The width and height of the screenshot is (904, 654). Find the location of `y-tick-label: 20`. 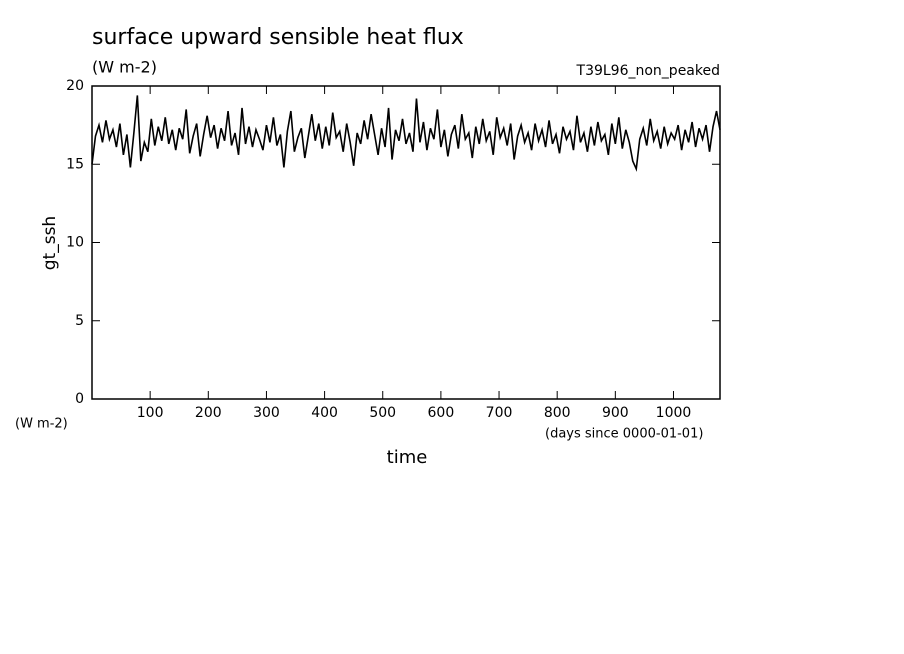

y-tick-label: 20 is located at coordinates (75, 86).